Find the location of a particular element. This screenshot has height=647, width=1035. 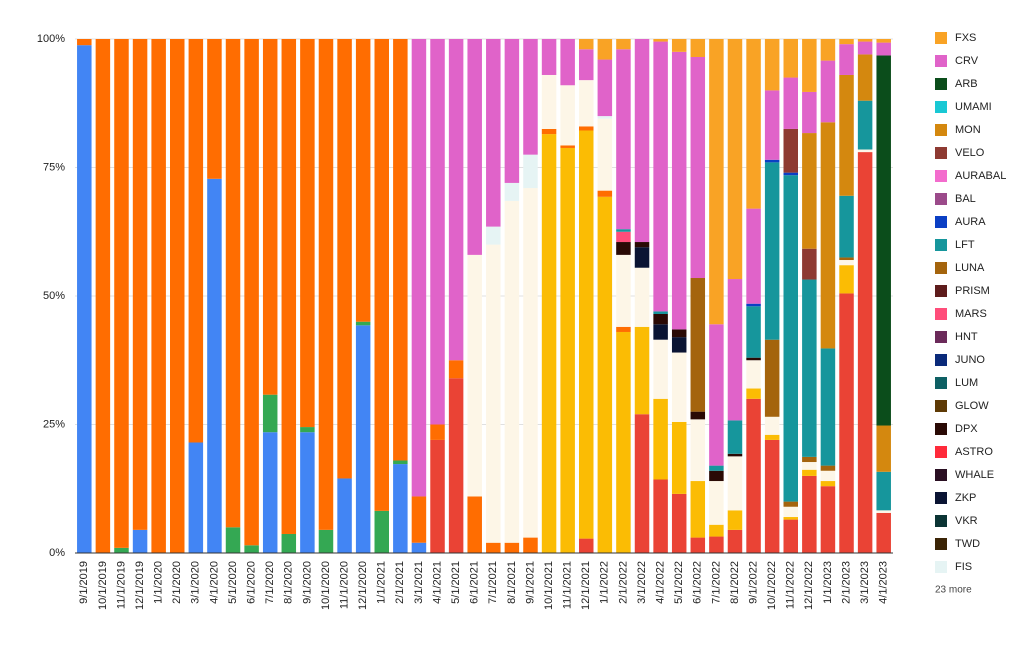

x-tick-label: 1/1/2023 is located at coordinates (828, 582).